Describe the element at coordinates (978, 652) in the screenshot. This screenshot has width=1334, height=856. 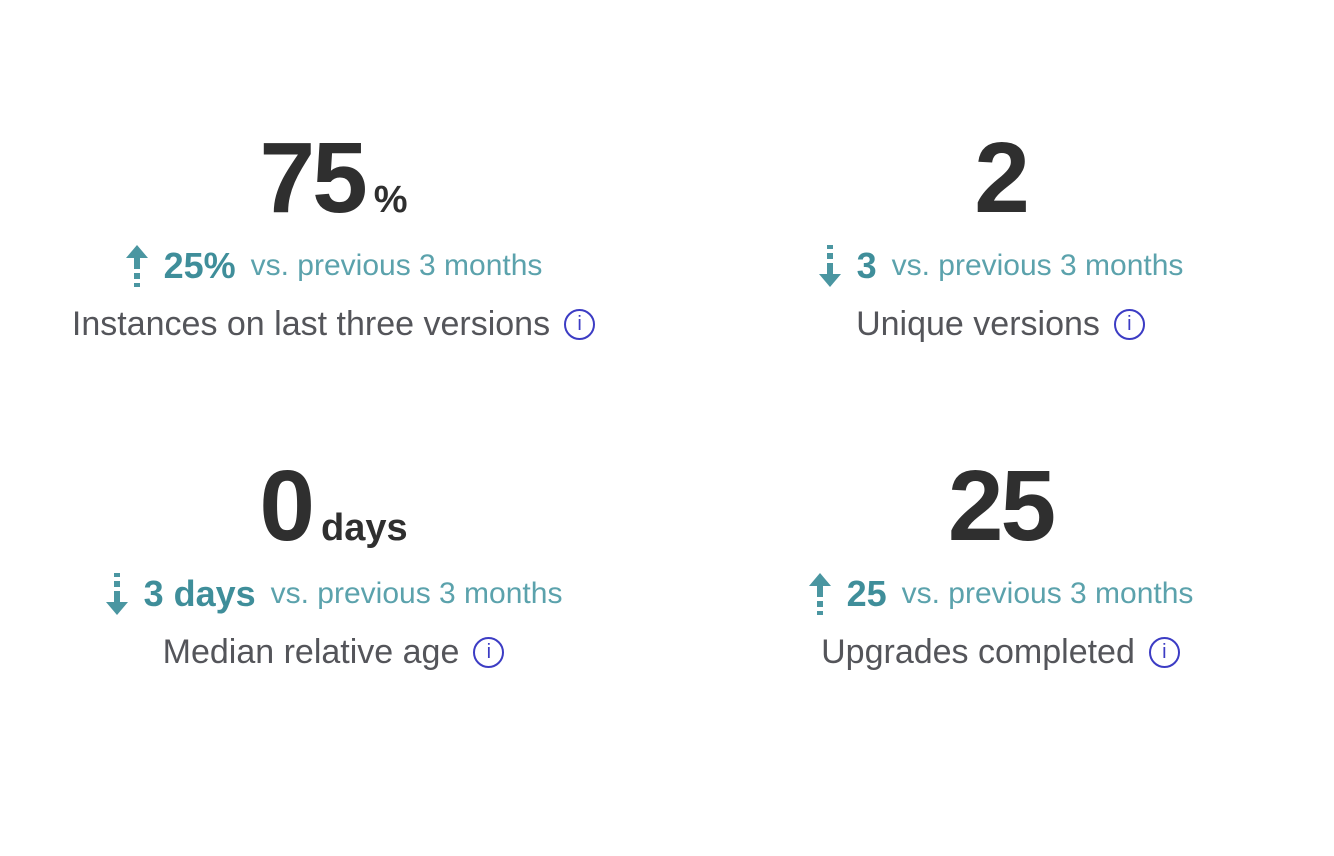
I see `metric-label: Upgrades completed` at that location.